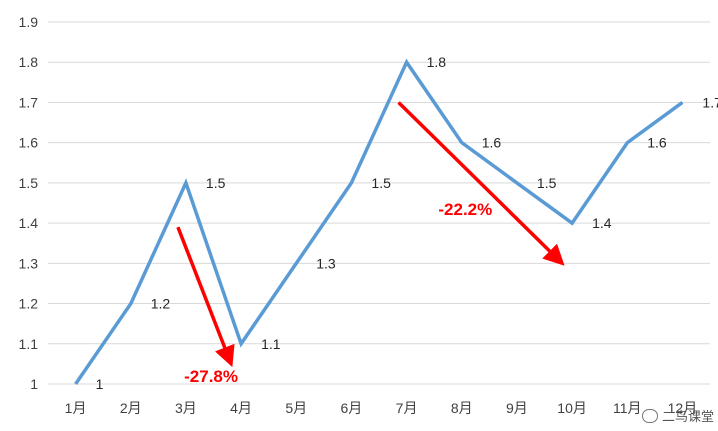 The height and width of the screenshot is (431, 718). I want to click on y-tick-label: 1.2, so click(29, 304).